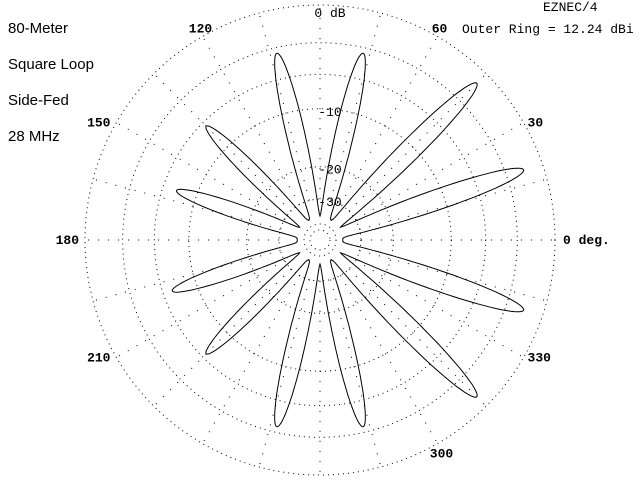 This screenshot has height=480, width=640. Describe the element at coordinates (34, 136) in the screenshot. I see `title-line: 28 MHz` at that location.